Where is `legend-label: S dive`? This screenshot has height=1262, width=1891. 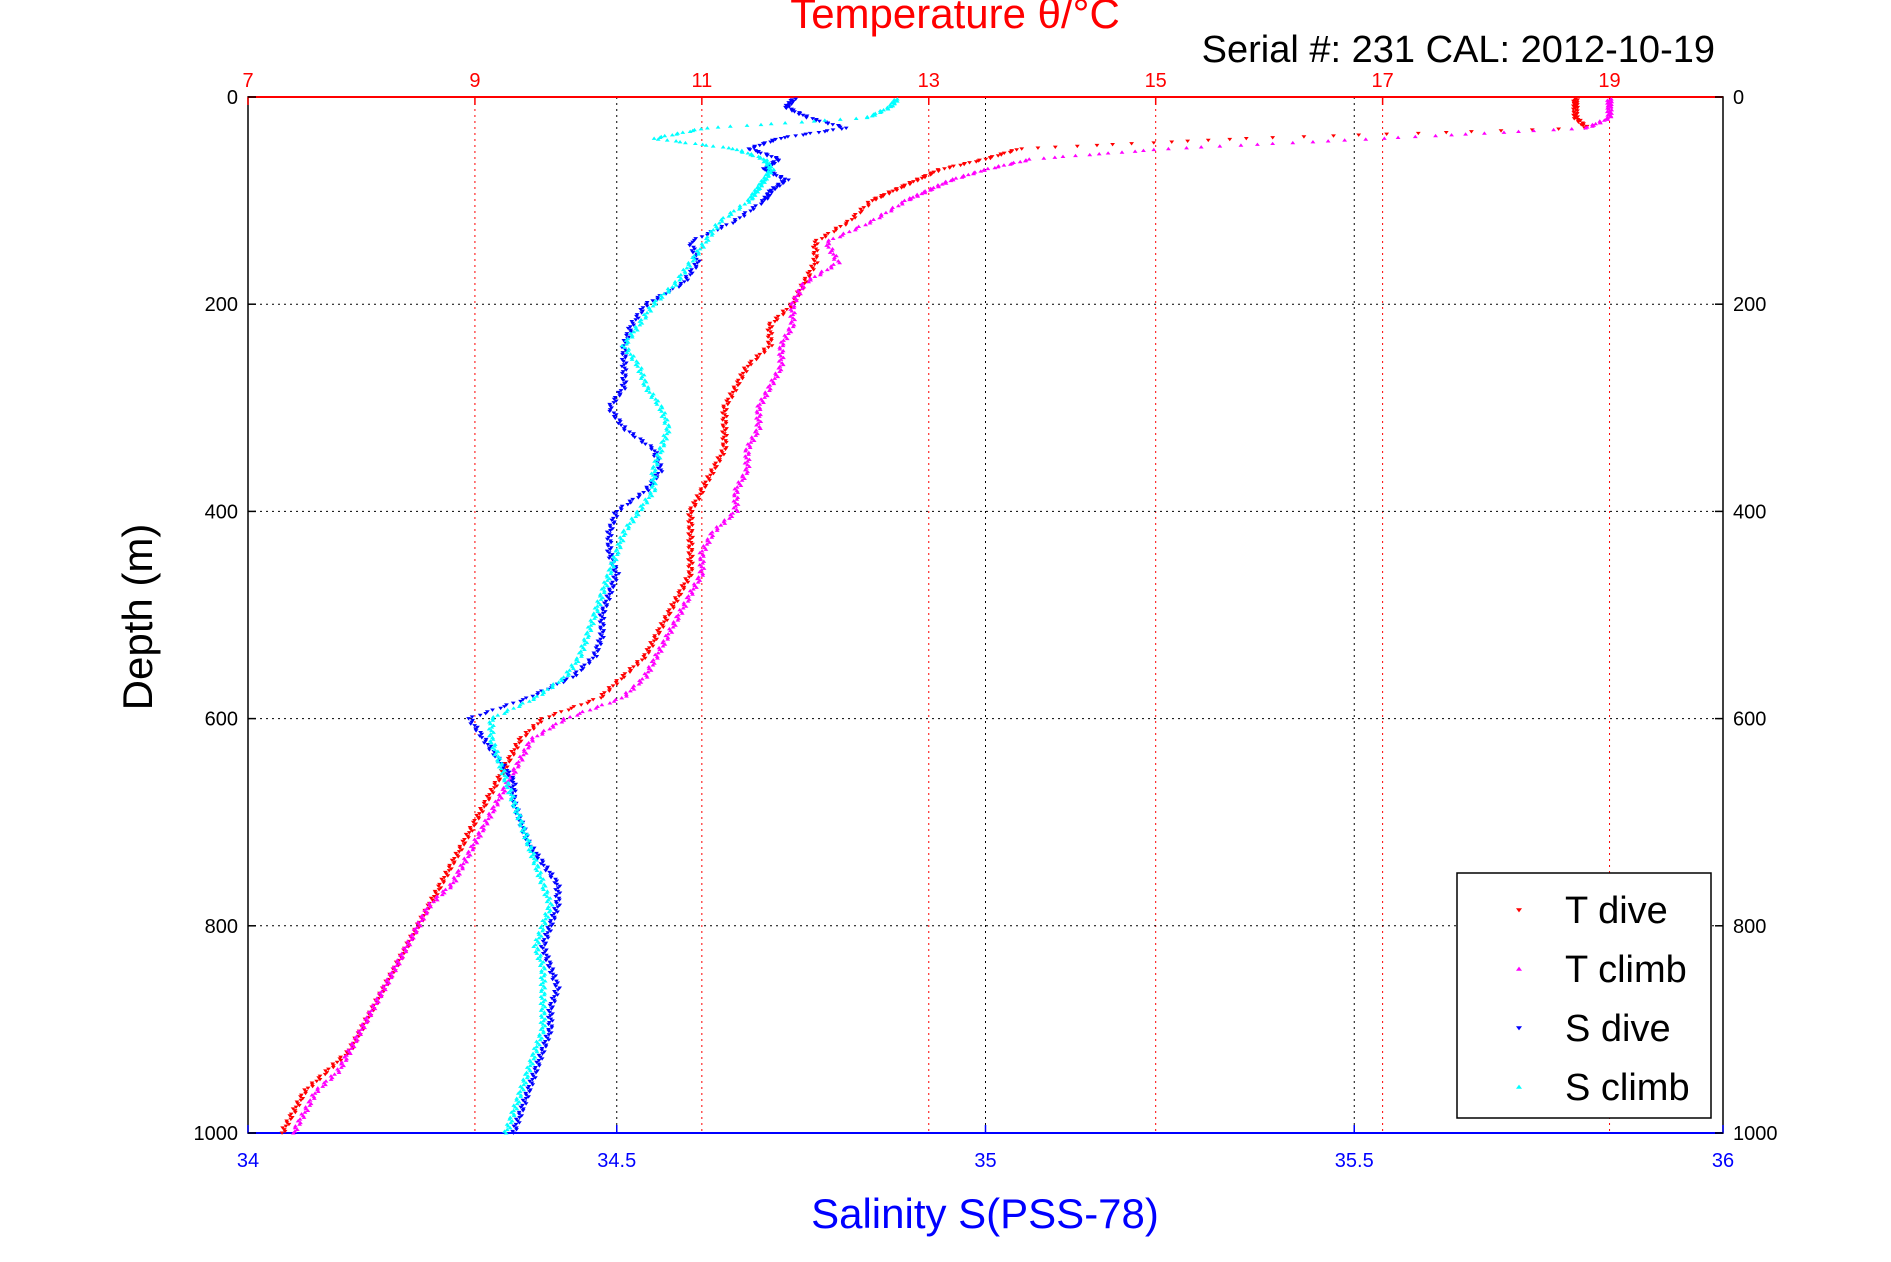 legend-label: S dive is located at coordinates (1618, 1029).